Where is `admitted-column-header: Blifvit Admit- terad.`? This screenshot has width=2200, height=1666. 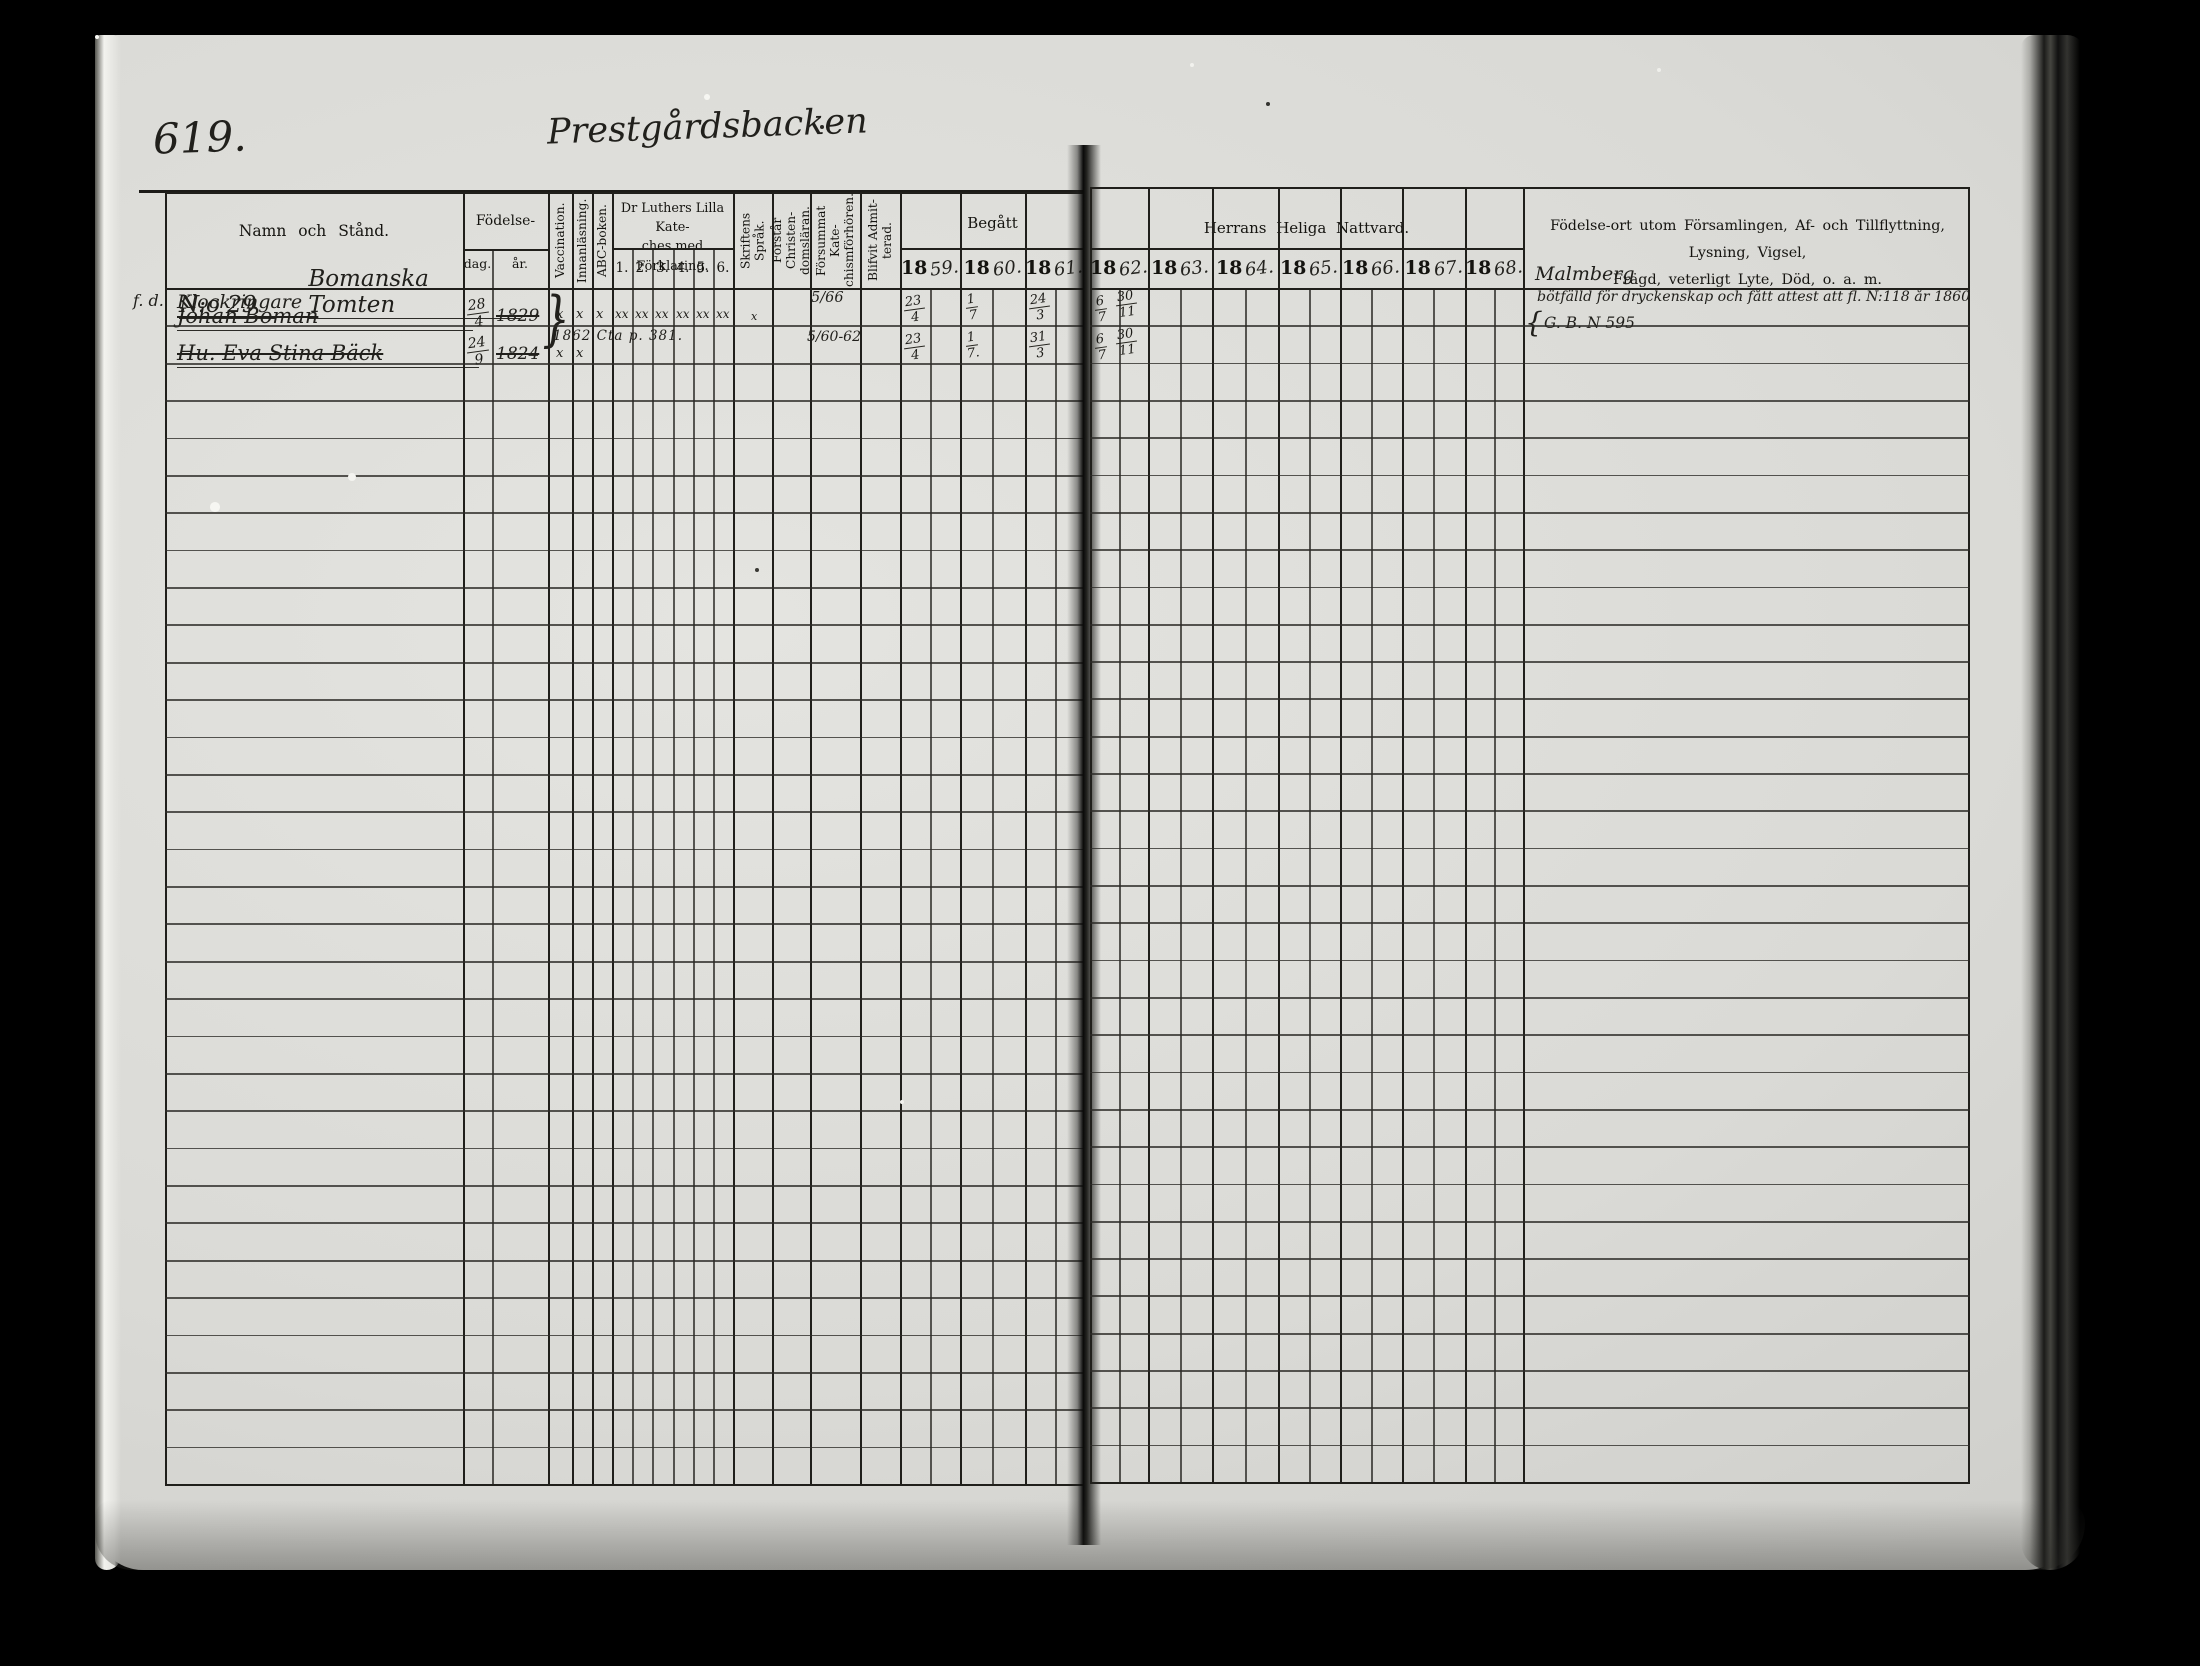 admitted-column-header: Blifvit Admit- terad. is located at coordinates (879, 240).